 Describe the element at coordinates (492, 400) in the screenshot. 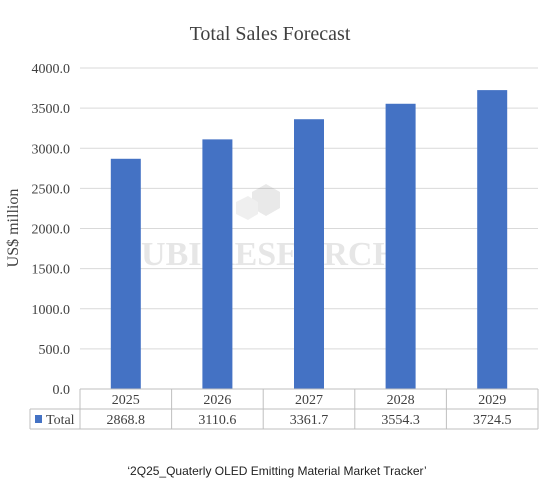

I see `x-tick-label: 2029` at that location.